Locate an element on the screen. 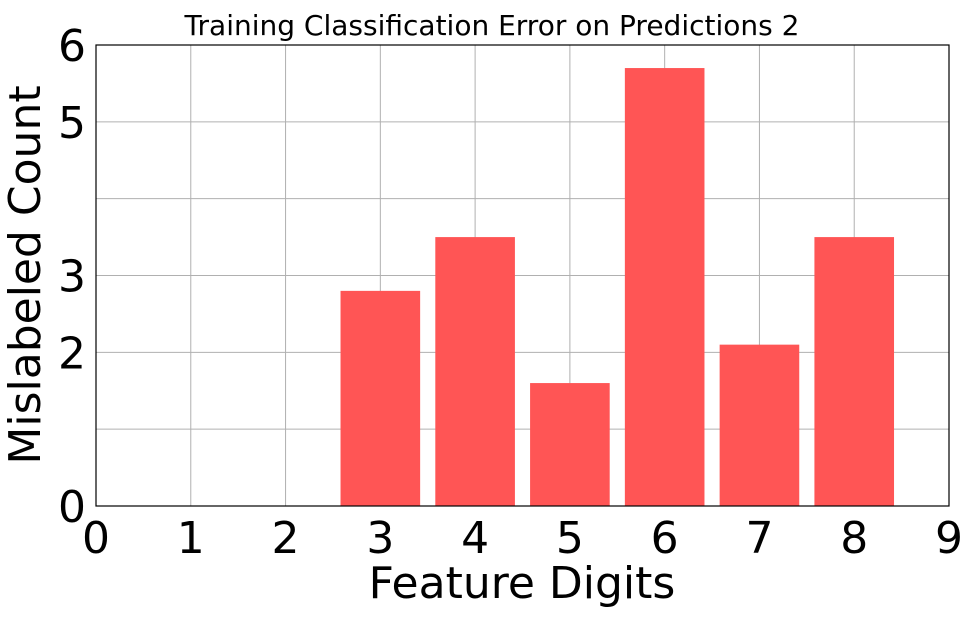 The width and height of the screenshot is (973, 617). x-tick-label: 0 is located at coordinates (96, 538).